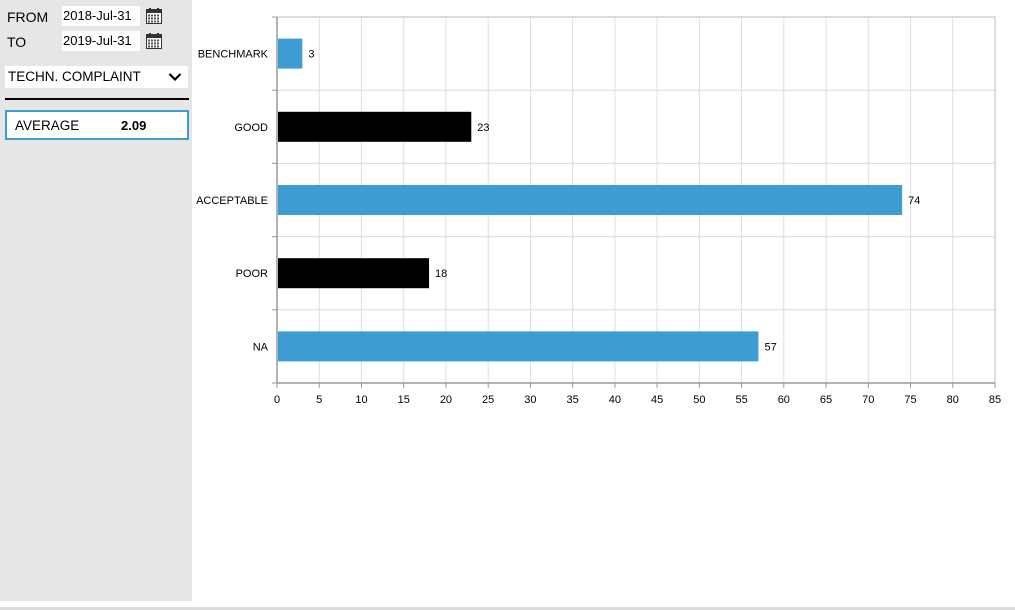 This screenshot has width=1015, height=610. What do you see at coordinates (290, 53) in the screenshot?
I see `bar-benchmark` at bounding box center [290, 53].